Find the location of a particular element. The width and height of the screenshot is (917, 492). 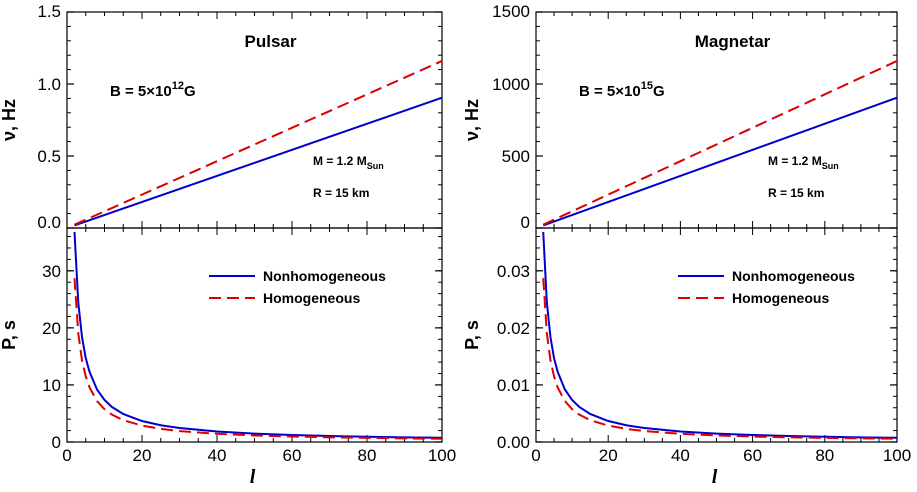

chart-title: Magnetar is located at coordinates (733, 41).